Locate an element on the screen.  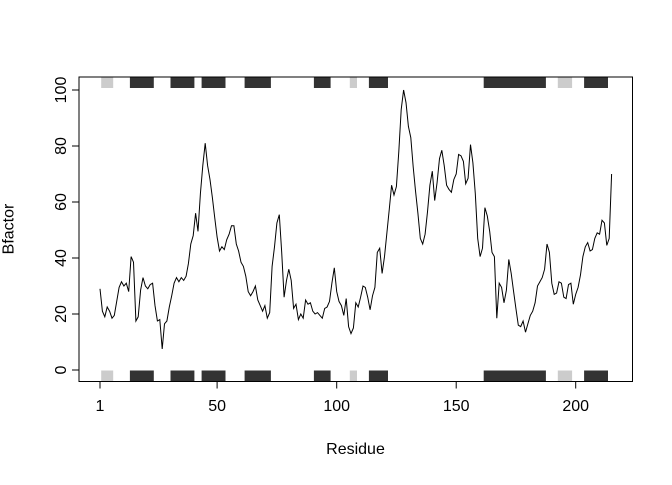
x-tick-label: 200 is located at coordinates (575, 406).